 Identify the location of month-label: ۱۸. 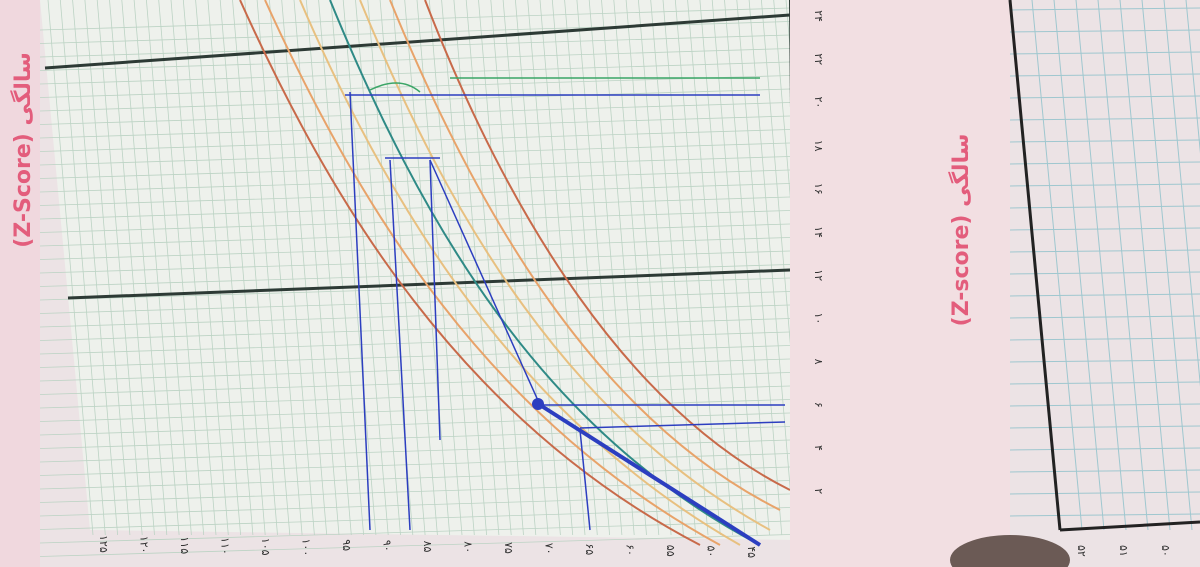
(818, 146).